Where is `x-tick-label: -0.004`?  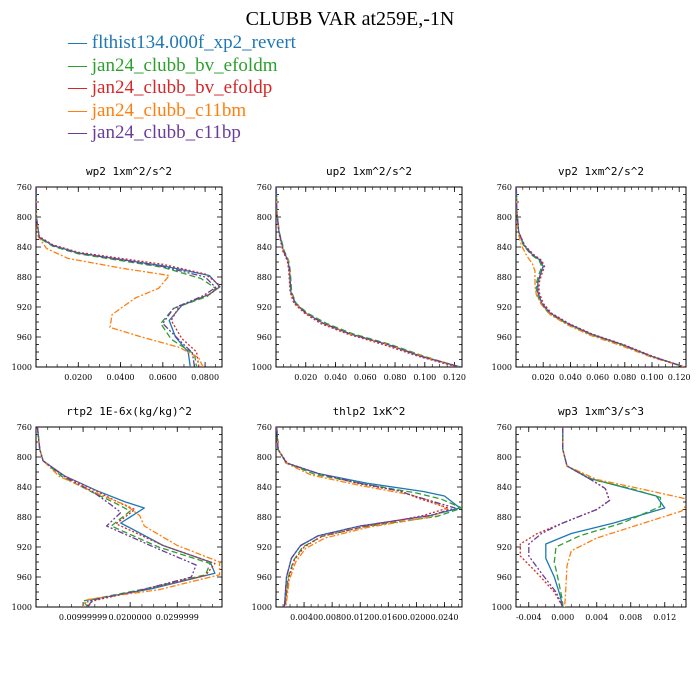 x-tick-label: -0.004 is located at coordinates (529, 617).